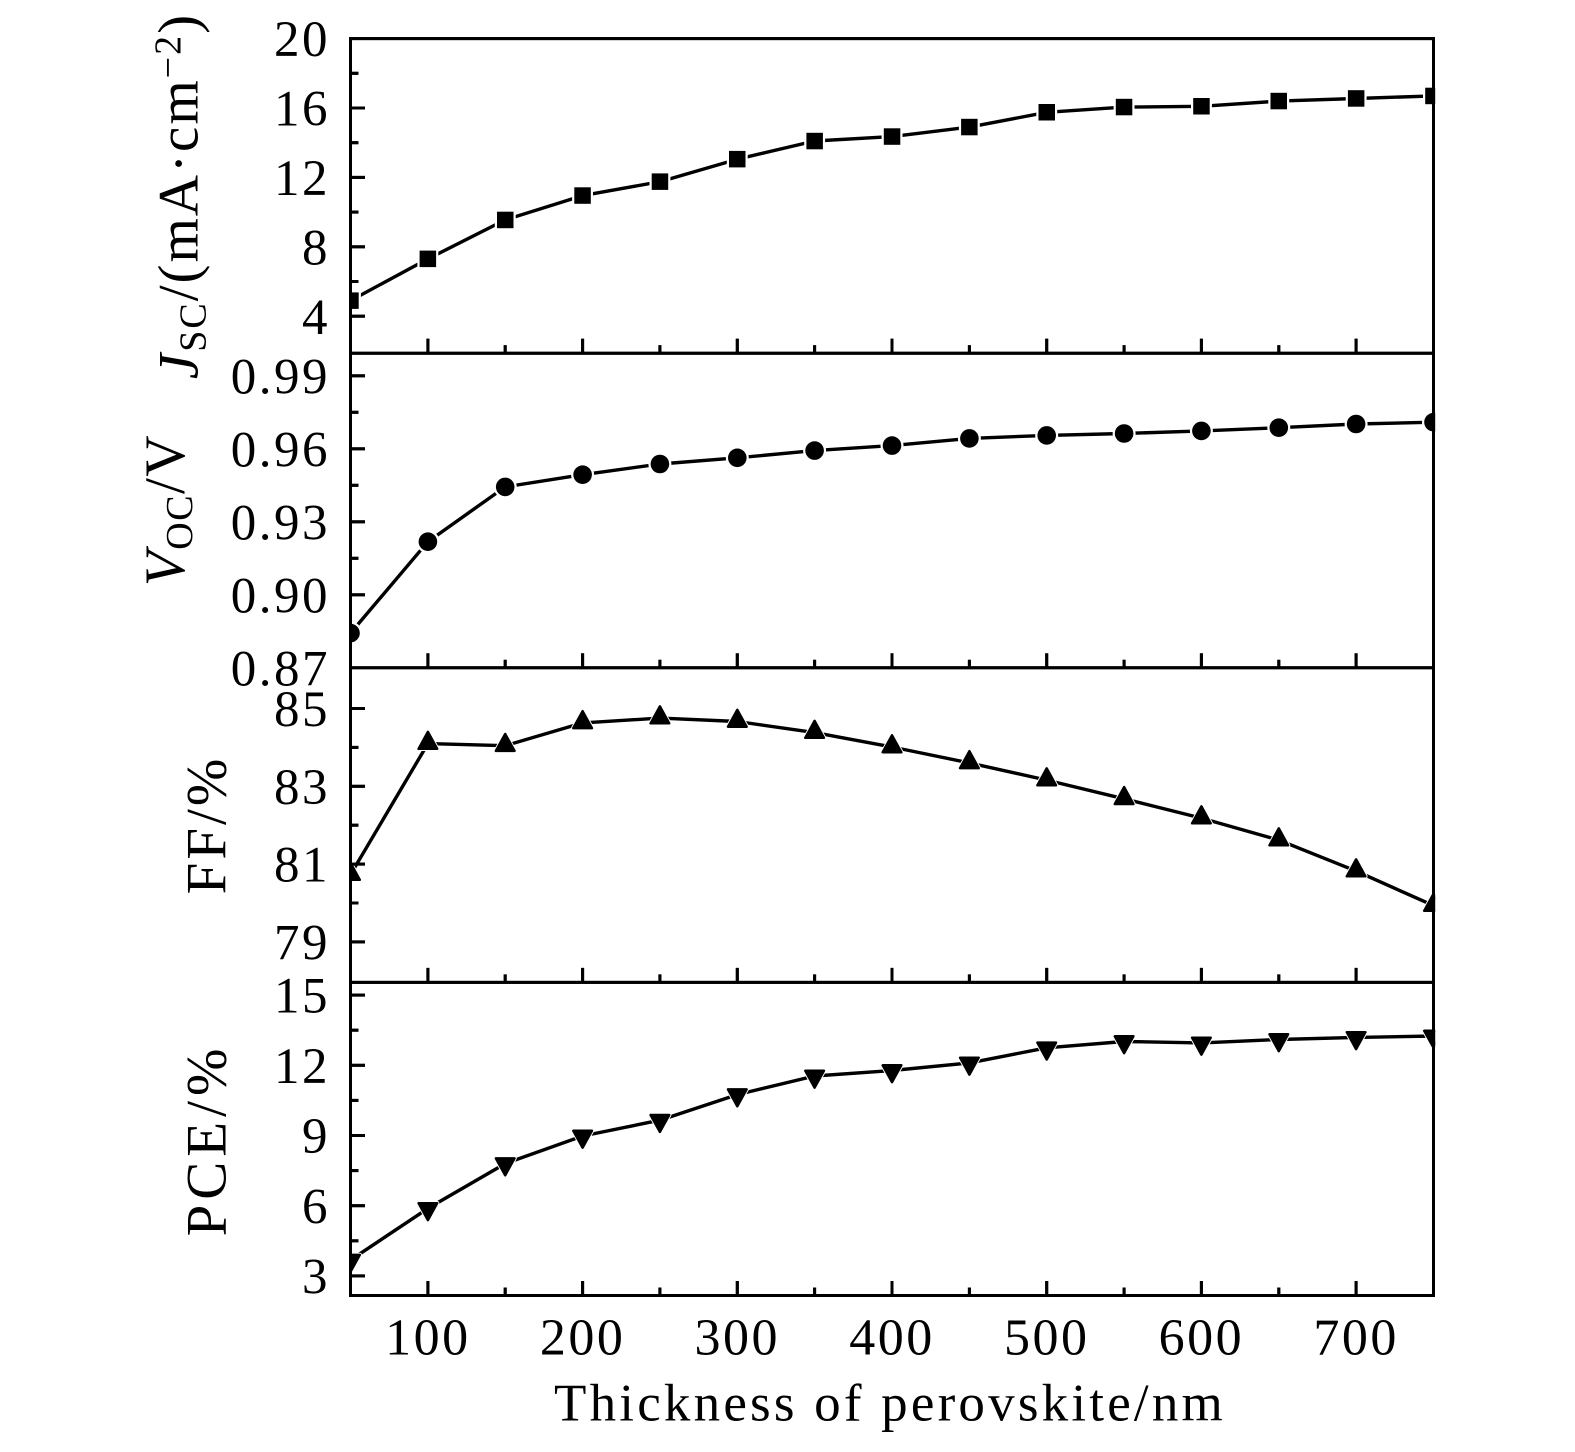 Image resolution: width=1575 pixels, height=1452 pixels. Describe the element at coordinates (302, 40) in the screenshot. I see `svg-text: 20` at that location.